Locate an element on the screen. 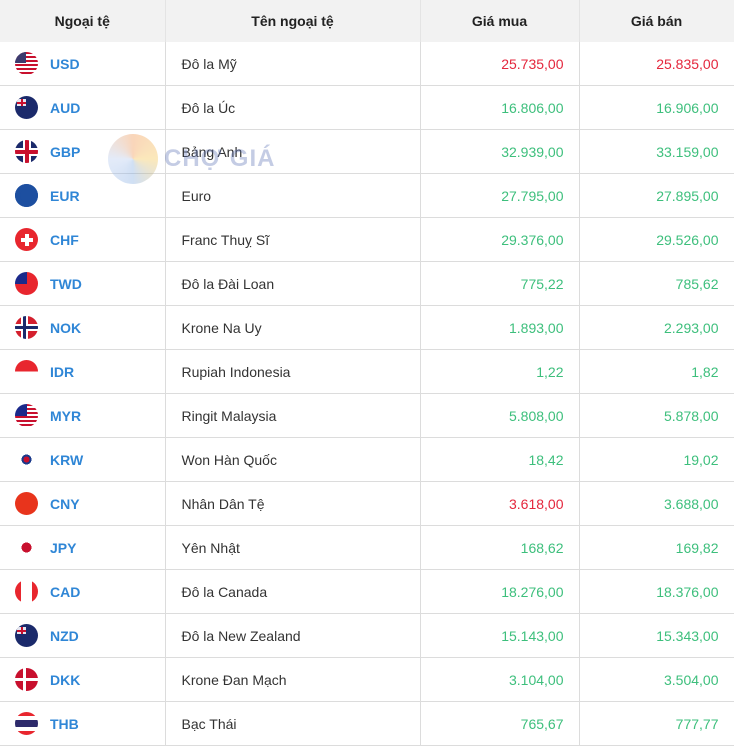 This screenshot has width=734, height=746. buy-price: 18,42 is located at coordinates (500, 459).